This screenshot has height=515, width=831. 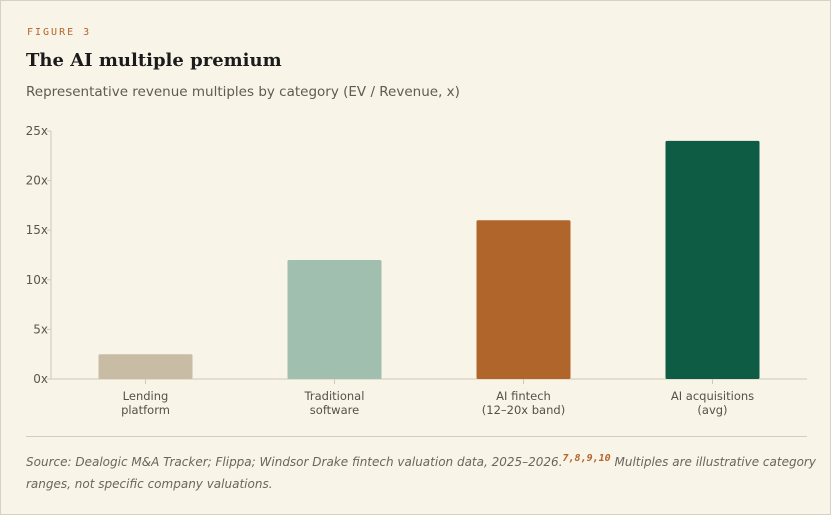 I want to click on y-tick-label: 10x, so click(x=37, y=280).